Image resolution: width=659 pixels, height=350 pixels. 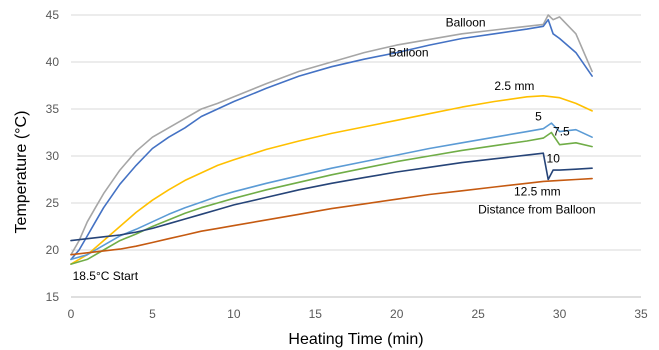 What do you see at coordinates (53, 250) in the screenshot?
I see `y-tick-label: 20` at bounding box center [53, 250].